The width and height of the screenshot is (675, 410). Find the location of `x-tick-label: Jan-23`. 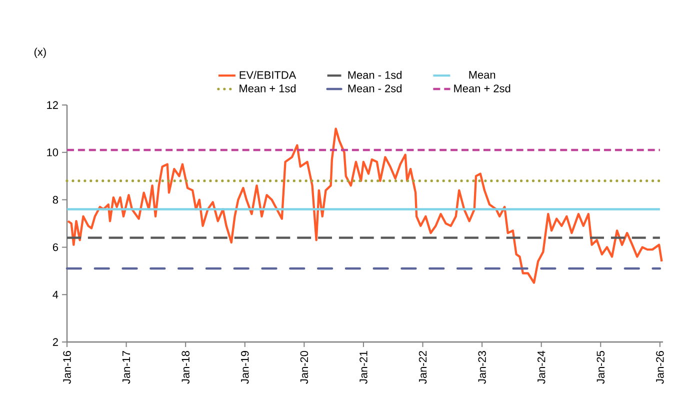

x-tick-label: Jan-23 is located at coordinates (482, 367).